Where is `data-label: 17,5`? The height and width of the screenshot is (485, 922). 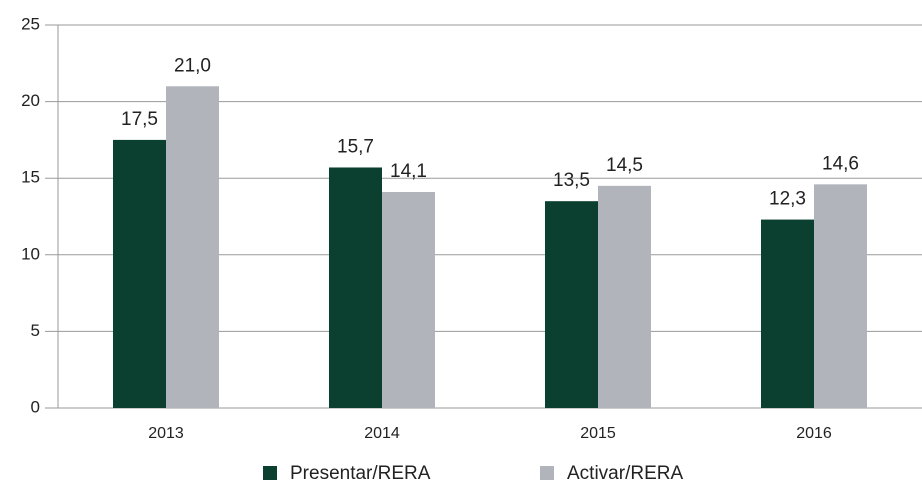 data-label: 17,5 is located at coordinates (139, 119).